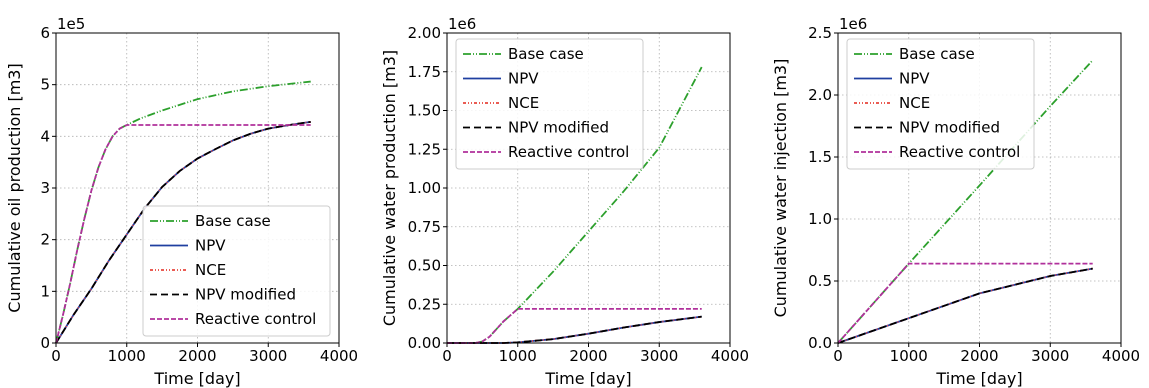 The width and height of the screenshot is (1149, 388). Describe the element at coordinates (45, 85) in the screenshot. I see `y-tick-label: 5` at that location.